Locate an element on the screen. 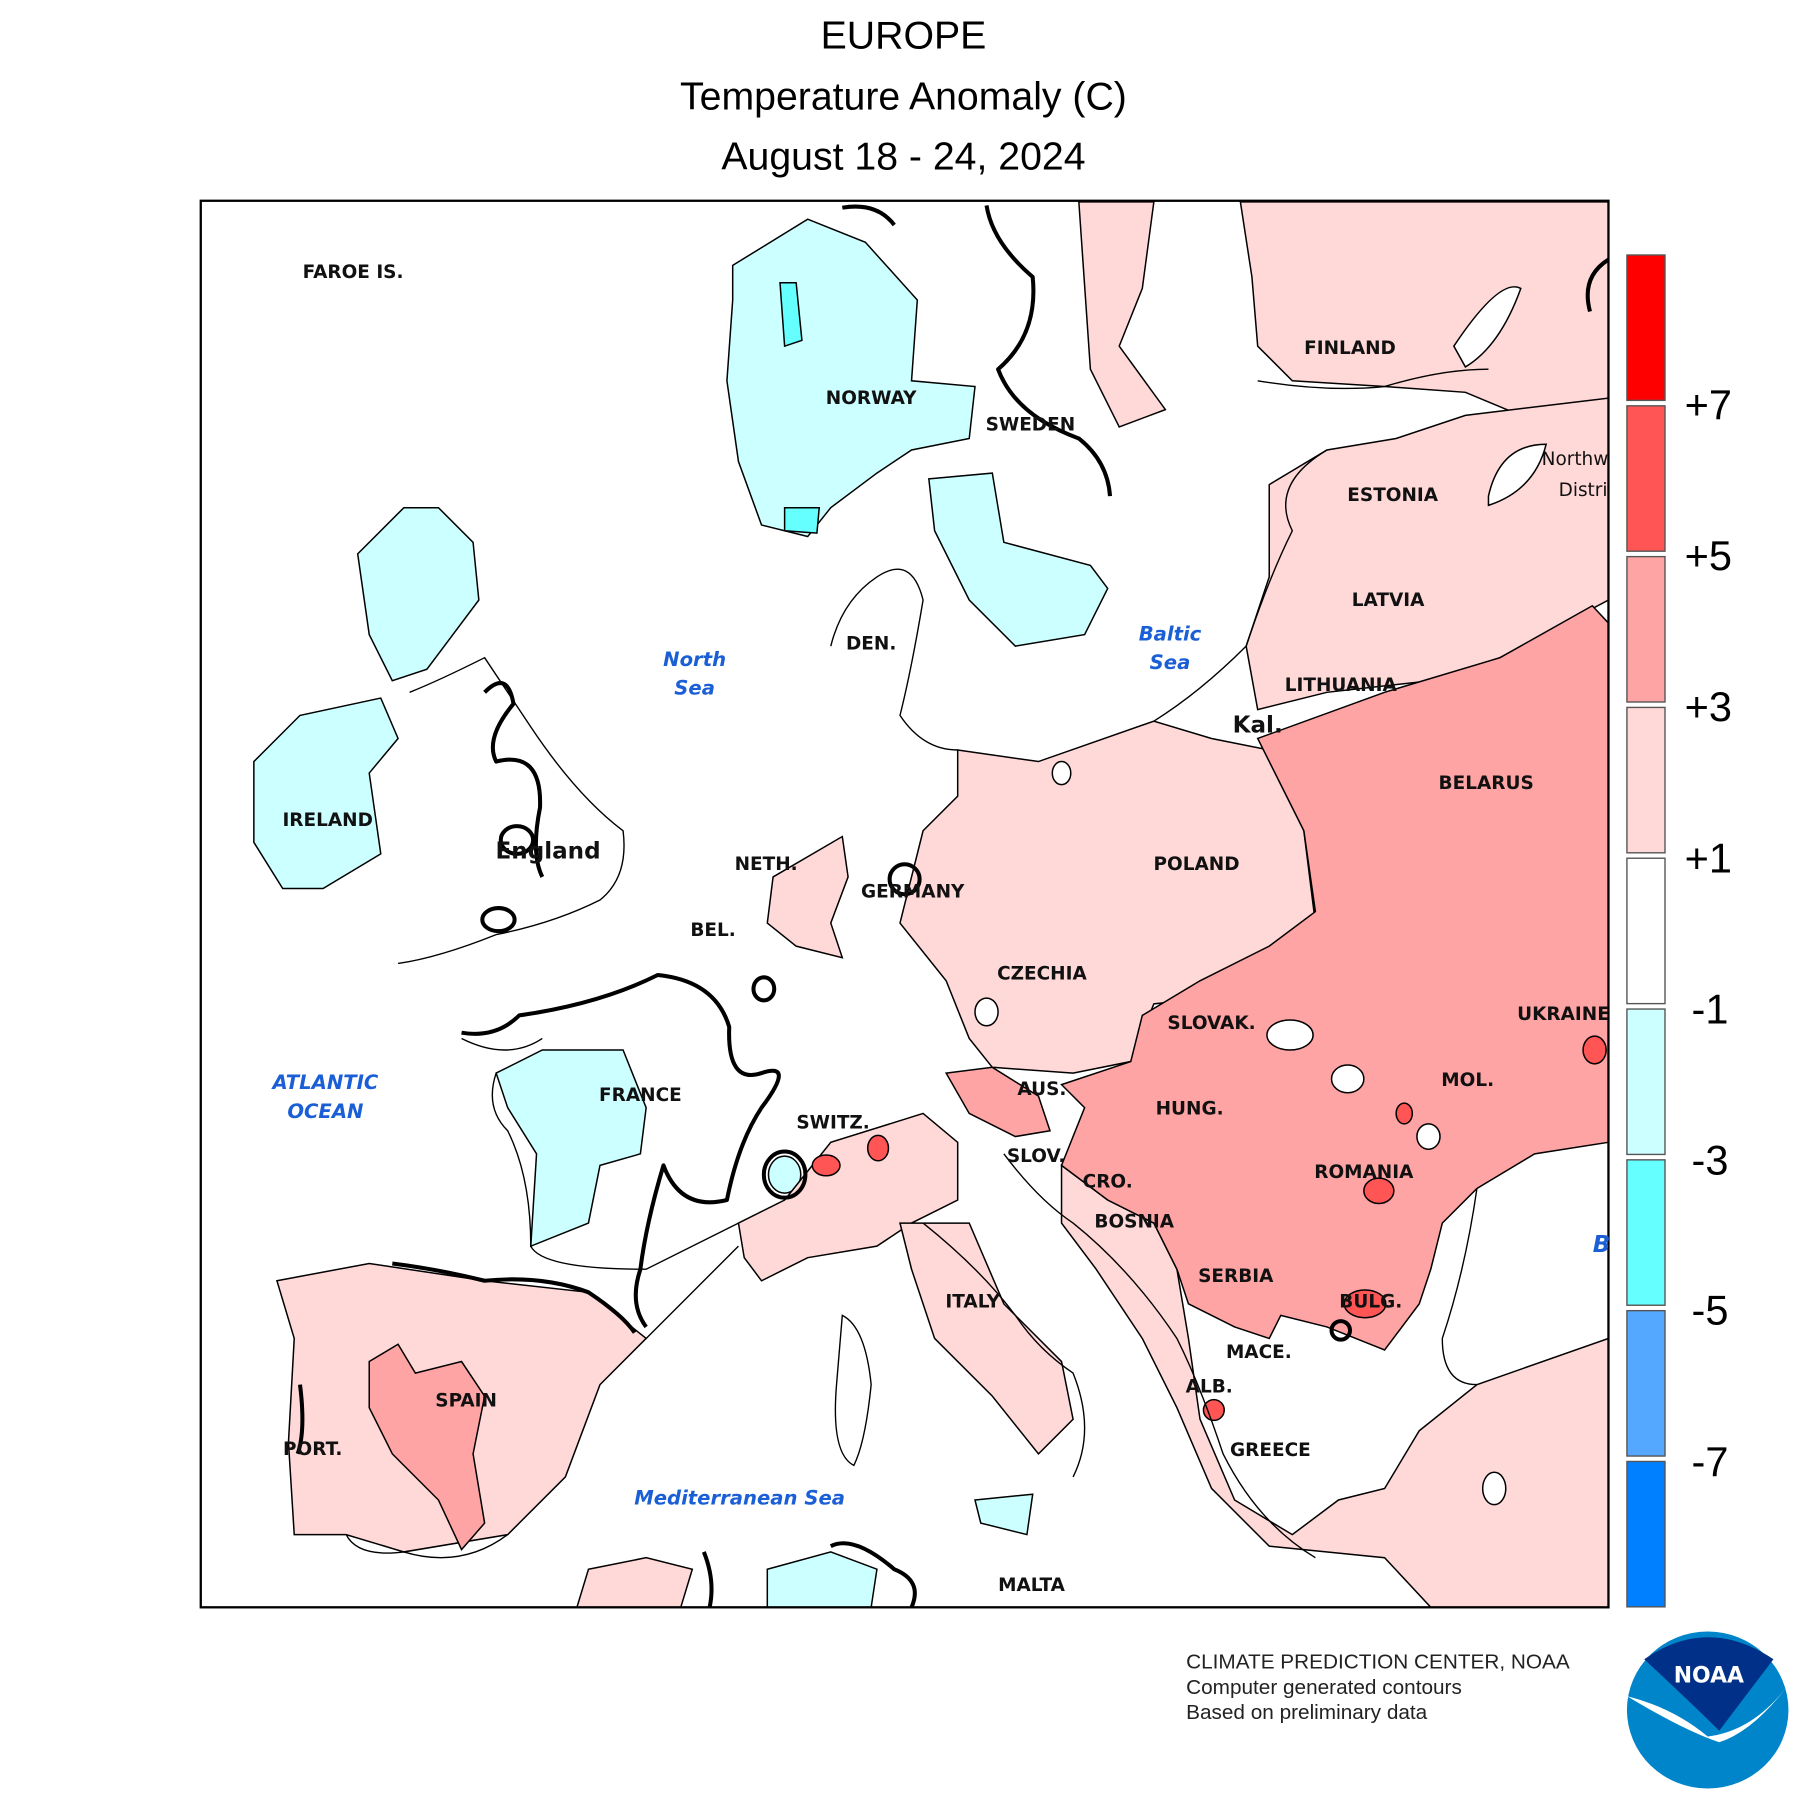 This screenshot has height=1800, width=1800. credit-line-3: Based on preliminary data is located at coordinates (1307, 1712).